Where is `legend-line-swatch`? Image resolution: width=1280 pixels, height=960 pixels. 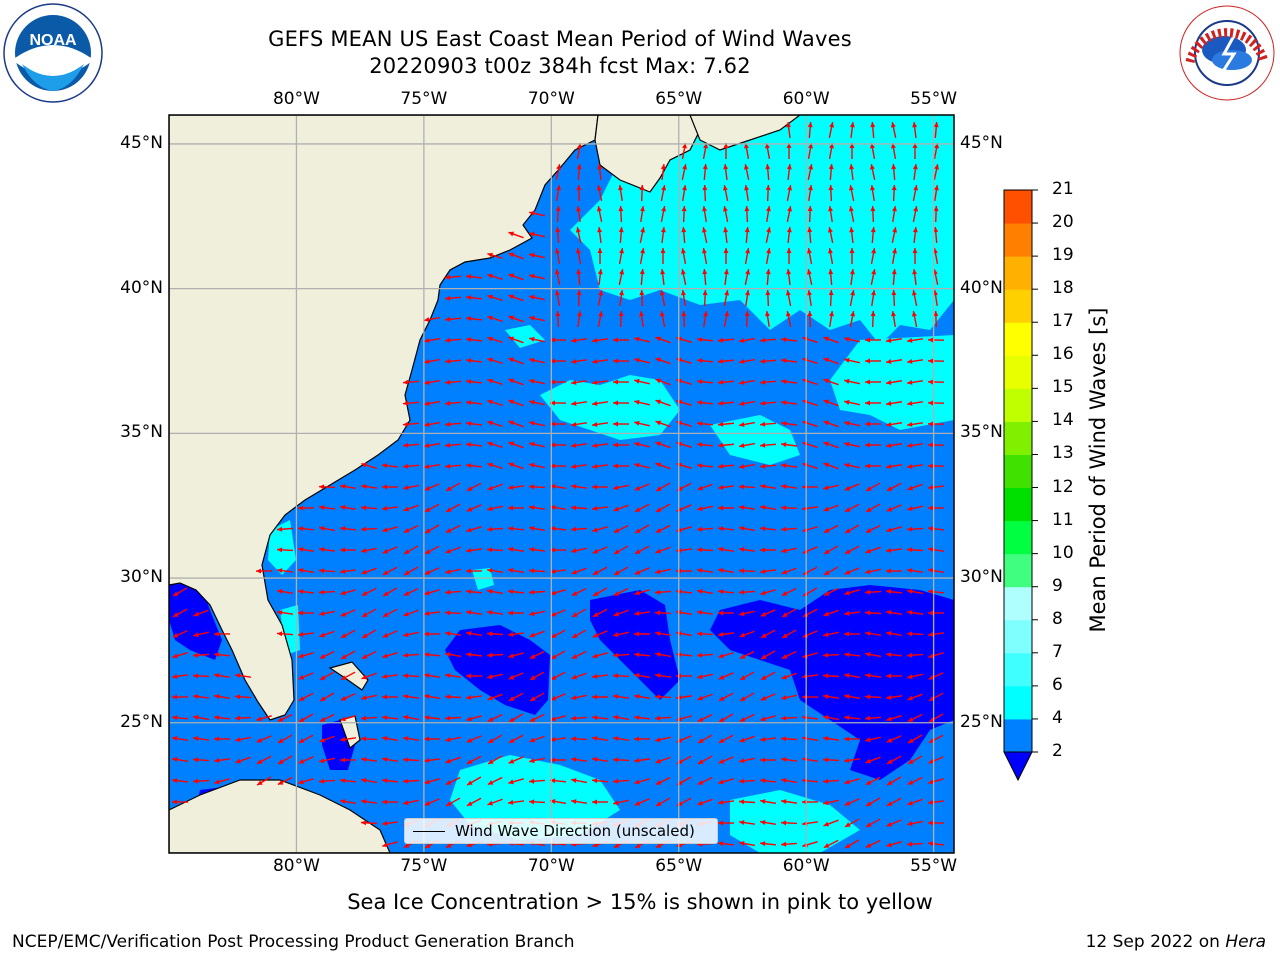 legend-line-swatch is located at coordinates (429, 831).